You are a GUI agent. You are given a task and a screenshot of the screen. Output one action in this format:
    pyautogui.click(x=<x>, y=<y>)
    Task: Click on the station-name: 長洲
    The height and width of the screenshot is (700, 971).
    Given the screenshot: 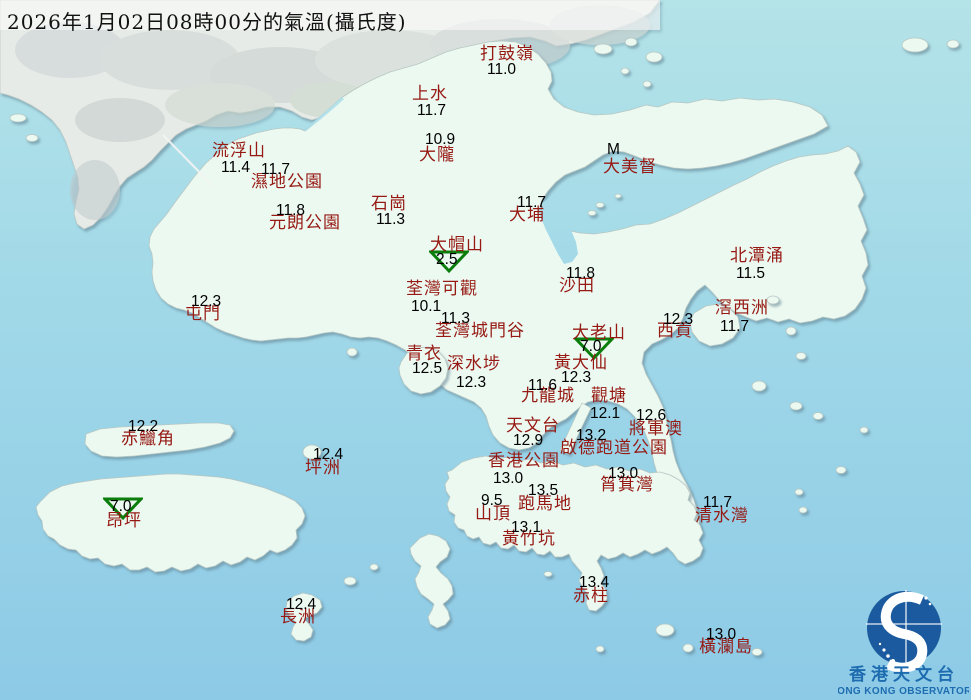 What is the action you would take?
    pyautogui.click(x=298, y=617)
    